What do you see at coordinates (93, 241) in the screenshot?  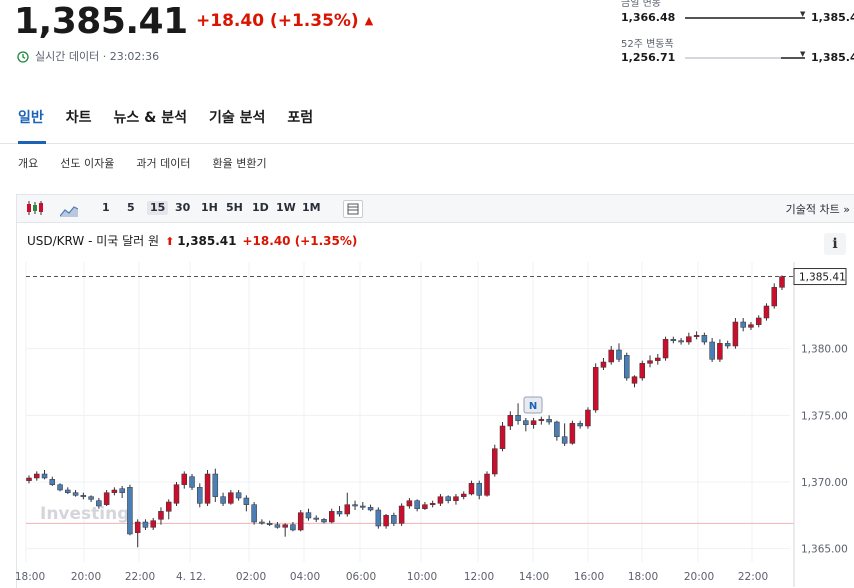 I see `legend-symbol: USD/KRW - 미국 달러 원` at bounding box center [93, 241].